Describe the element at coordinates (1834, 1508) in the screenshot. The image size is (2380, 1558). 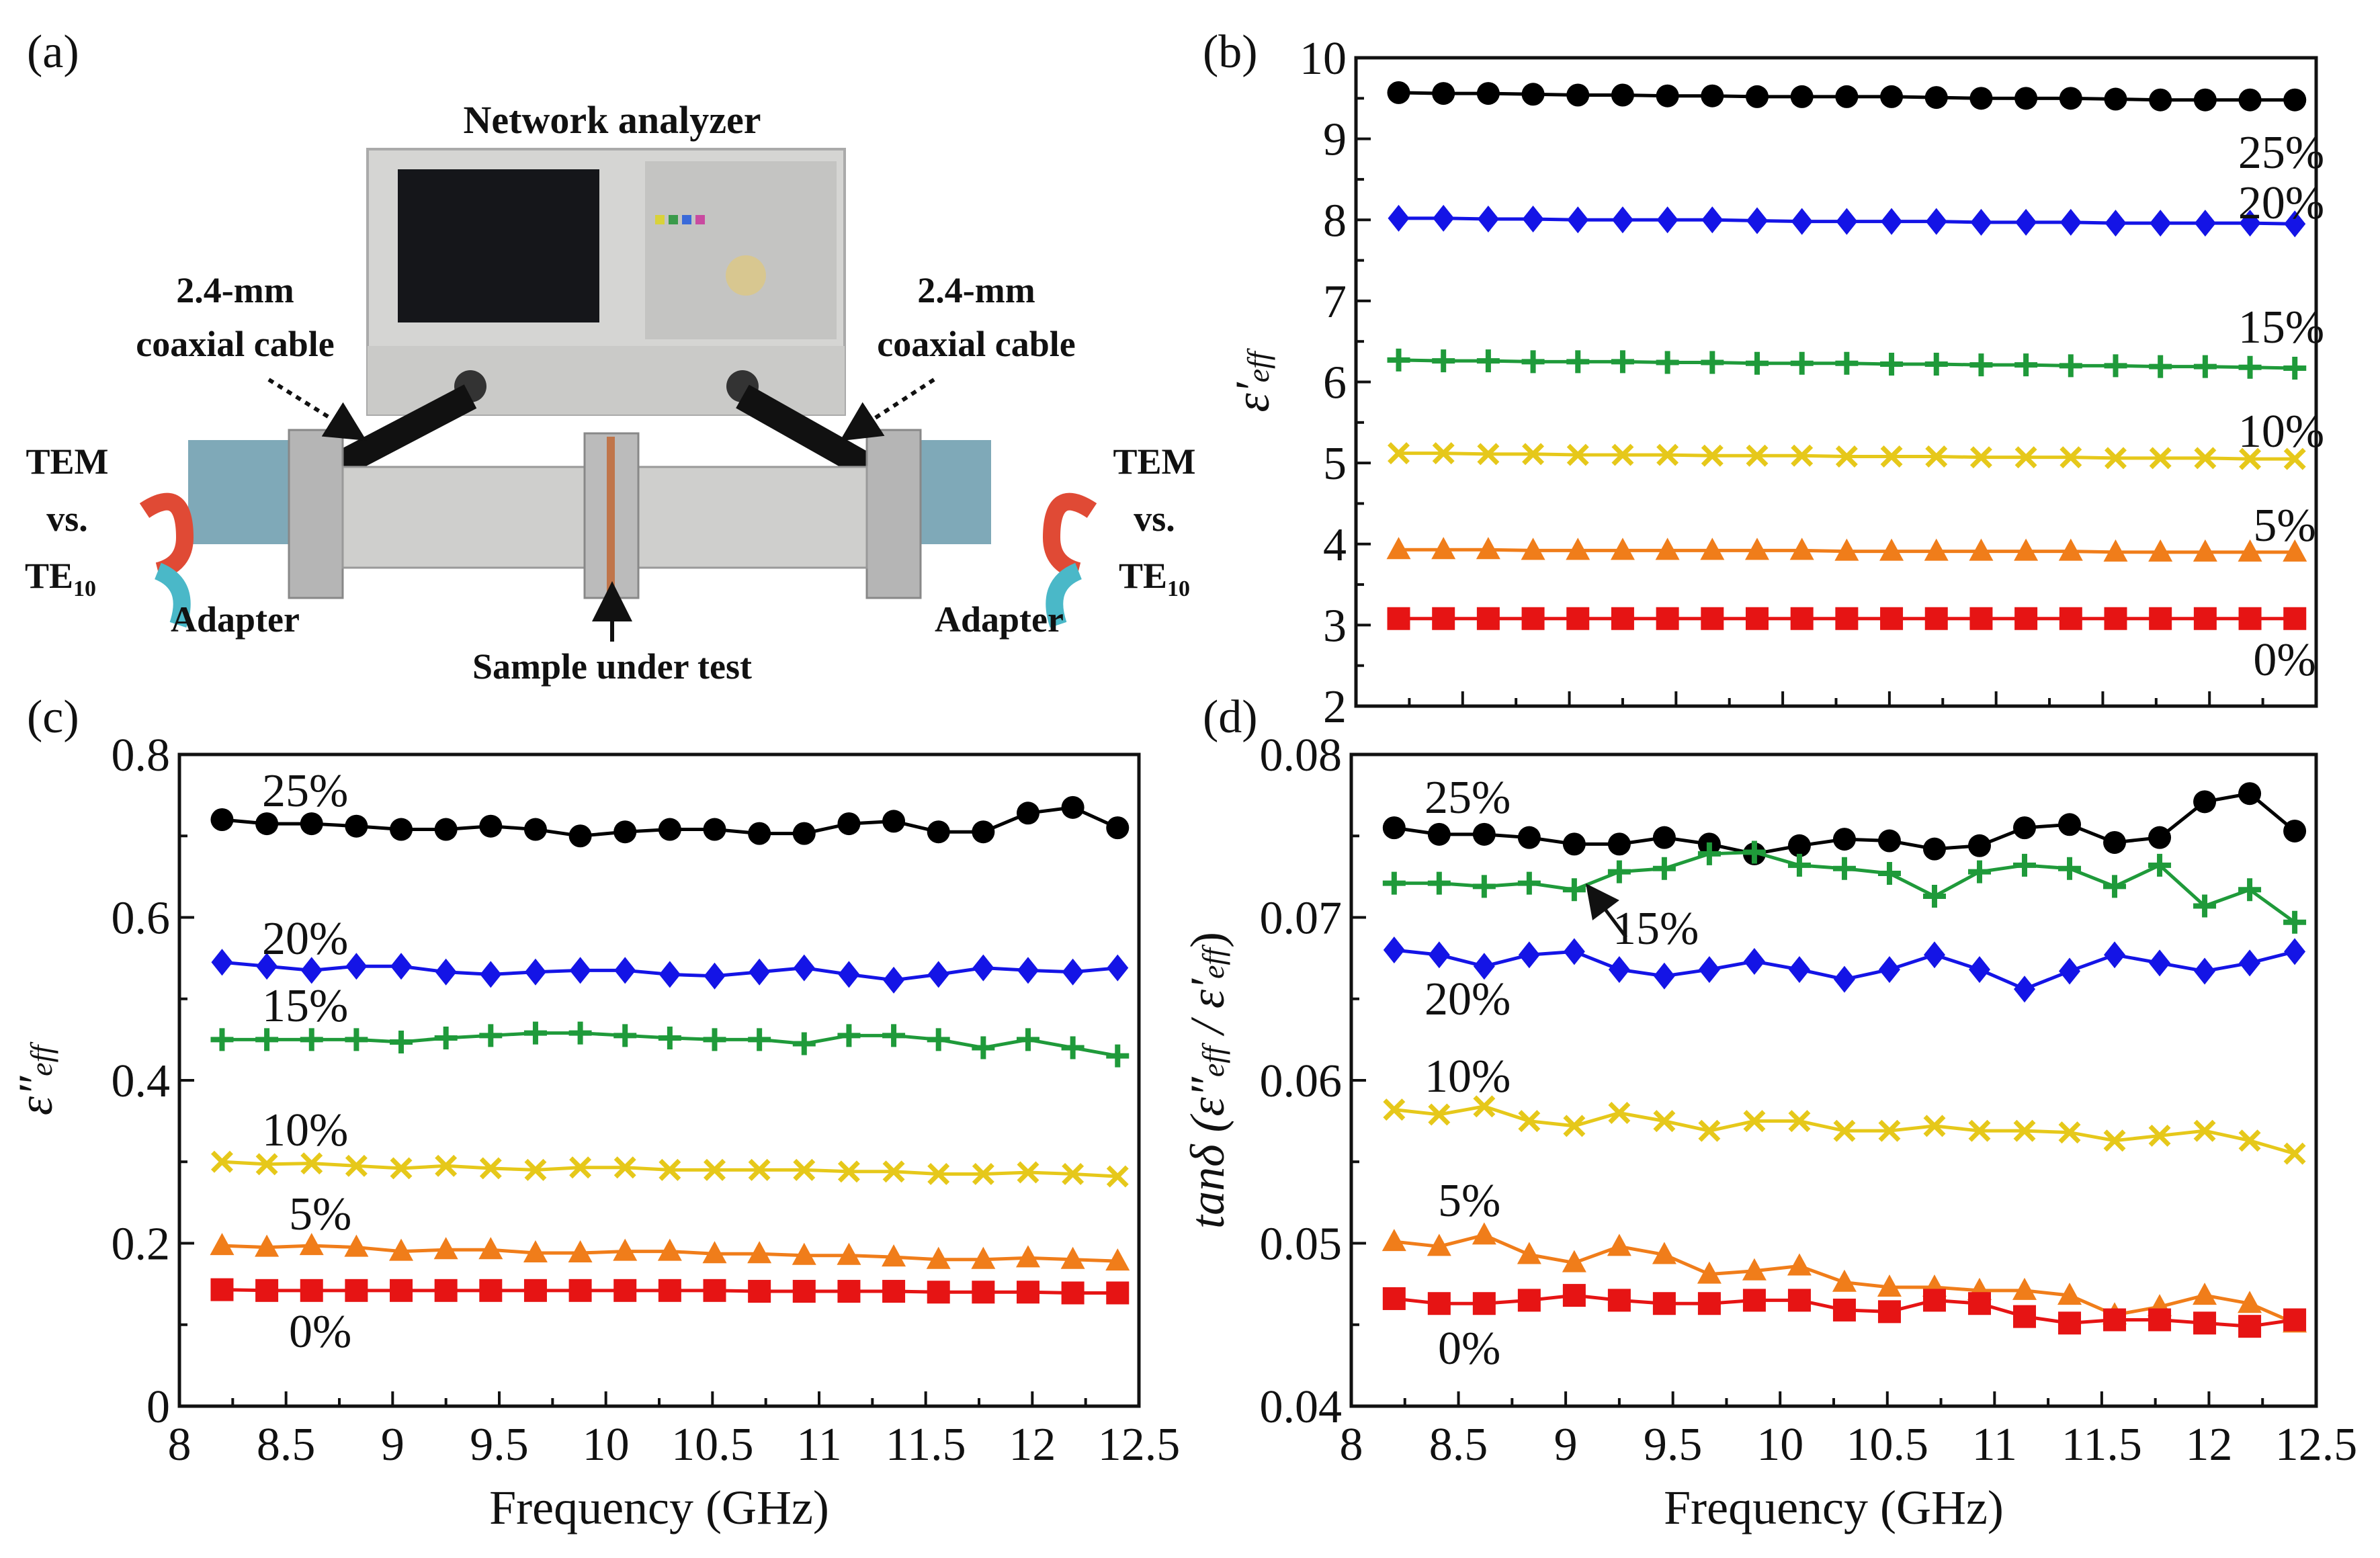
I see `x-axis-label: Frequency (GHz)` at that location.